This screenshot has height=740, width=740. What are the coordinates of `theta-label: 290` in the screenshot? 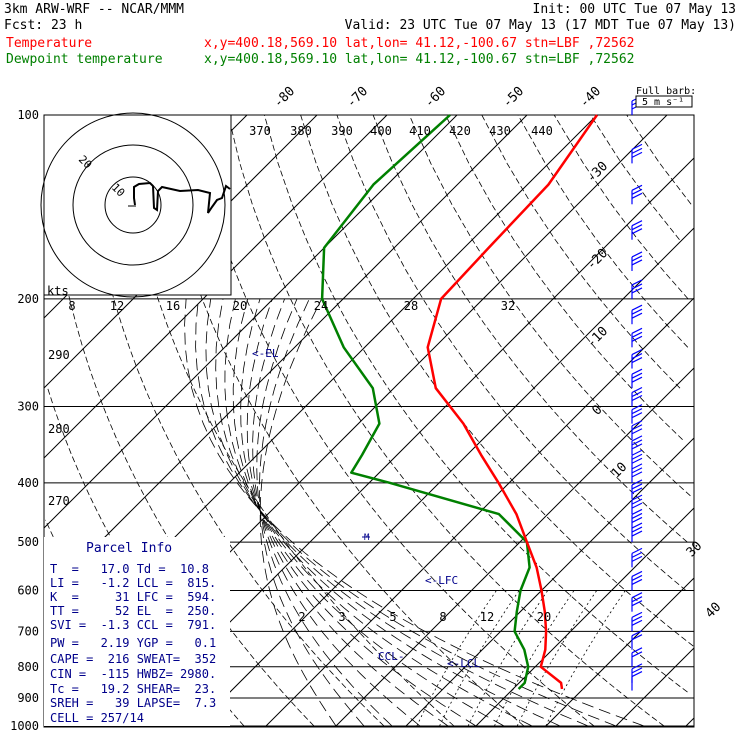 It's located at (59, 355).